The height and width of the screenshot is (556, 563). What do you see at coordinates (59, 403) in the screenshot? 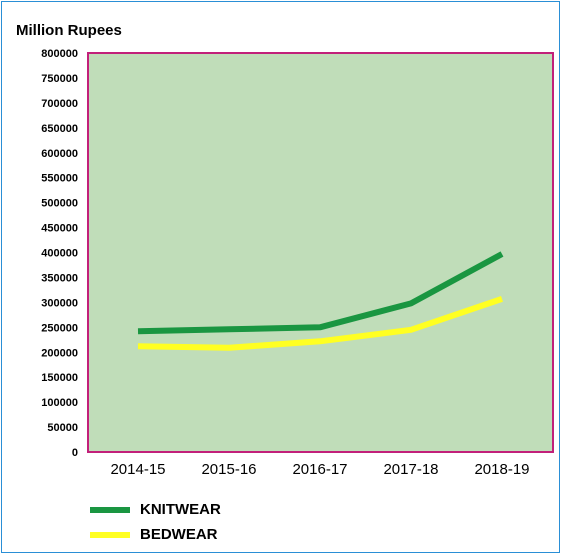
I see `y-tick-label: 100000` at bounding box center [59, 403].